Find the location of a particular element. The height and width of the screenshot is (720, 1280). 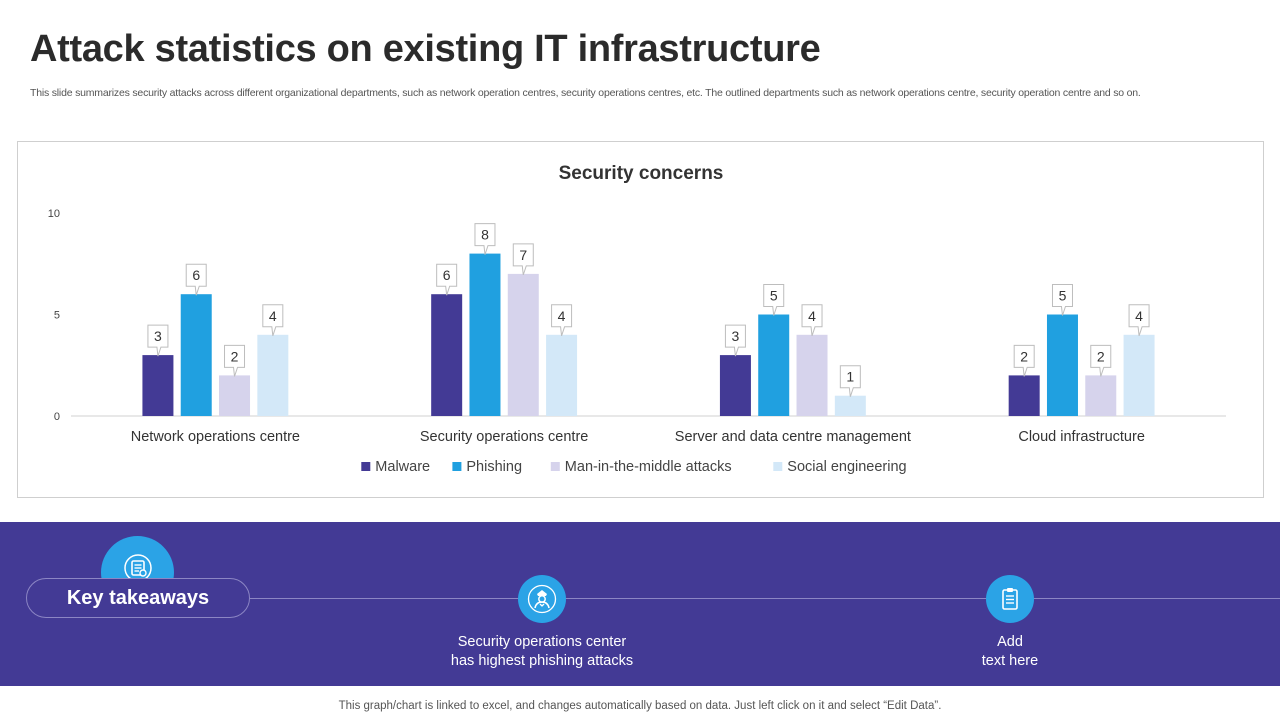

x-tick-label: Security operations centre is located at coordinates (504, 437).